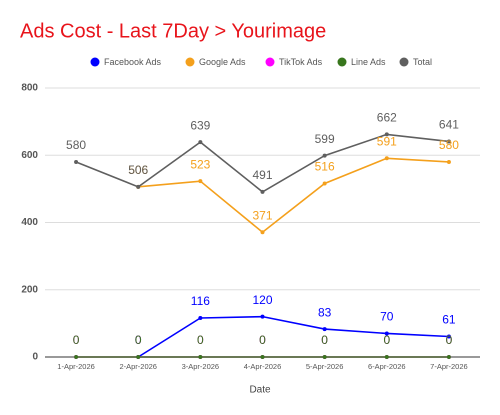 This screenshot has width=500, height=415. Describe the element at coordinates (387, 317) in the screenshot. I see `data-label: 70` at that location.